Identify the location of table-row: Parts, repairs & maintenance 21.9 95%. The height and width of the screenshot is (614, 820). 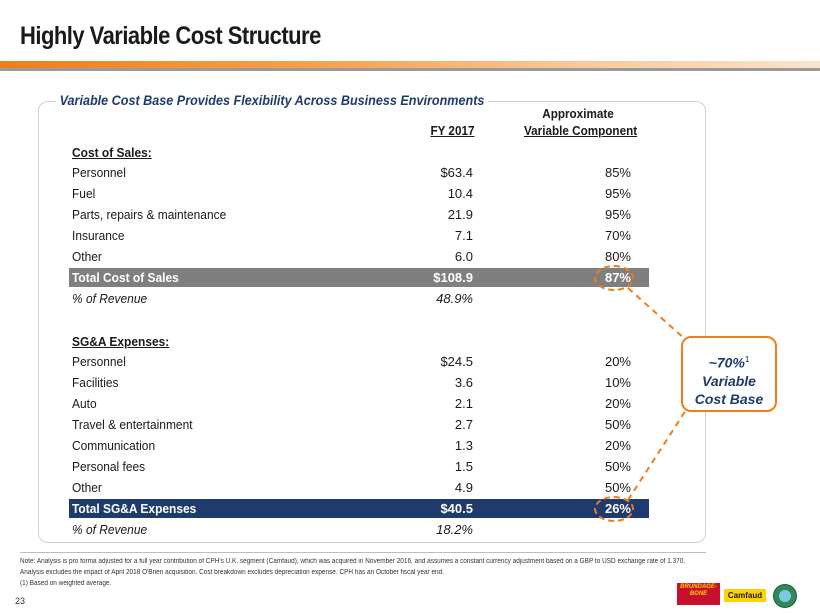
(359, 214).